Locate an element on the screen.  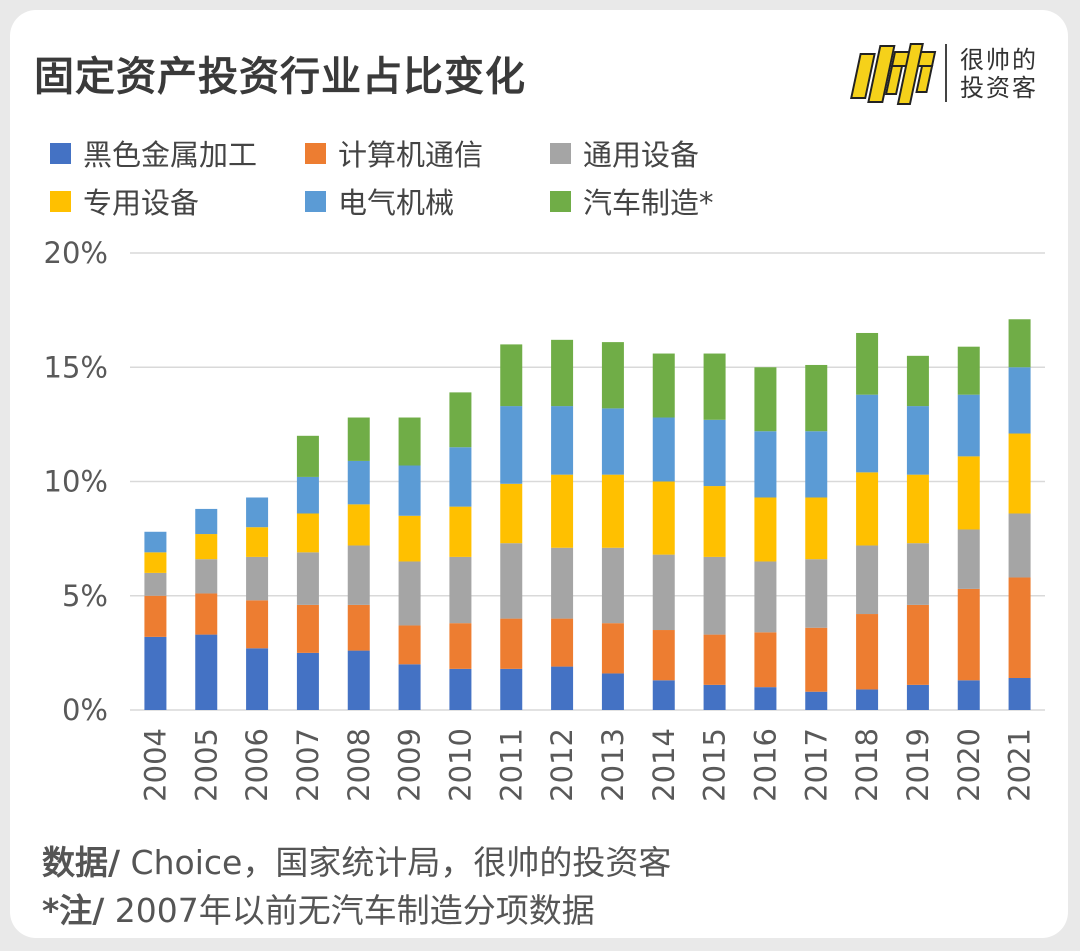
x-tick-label: 2004 is located at coordinates (155, 765).